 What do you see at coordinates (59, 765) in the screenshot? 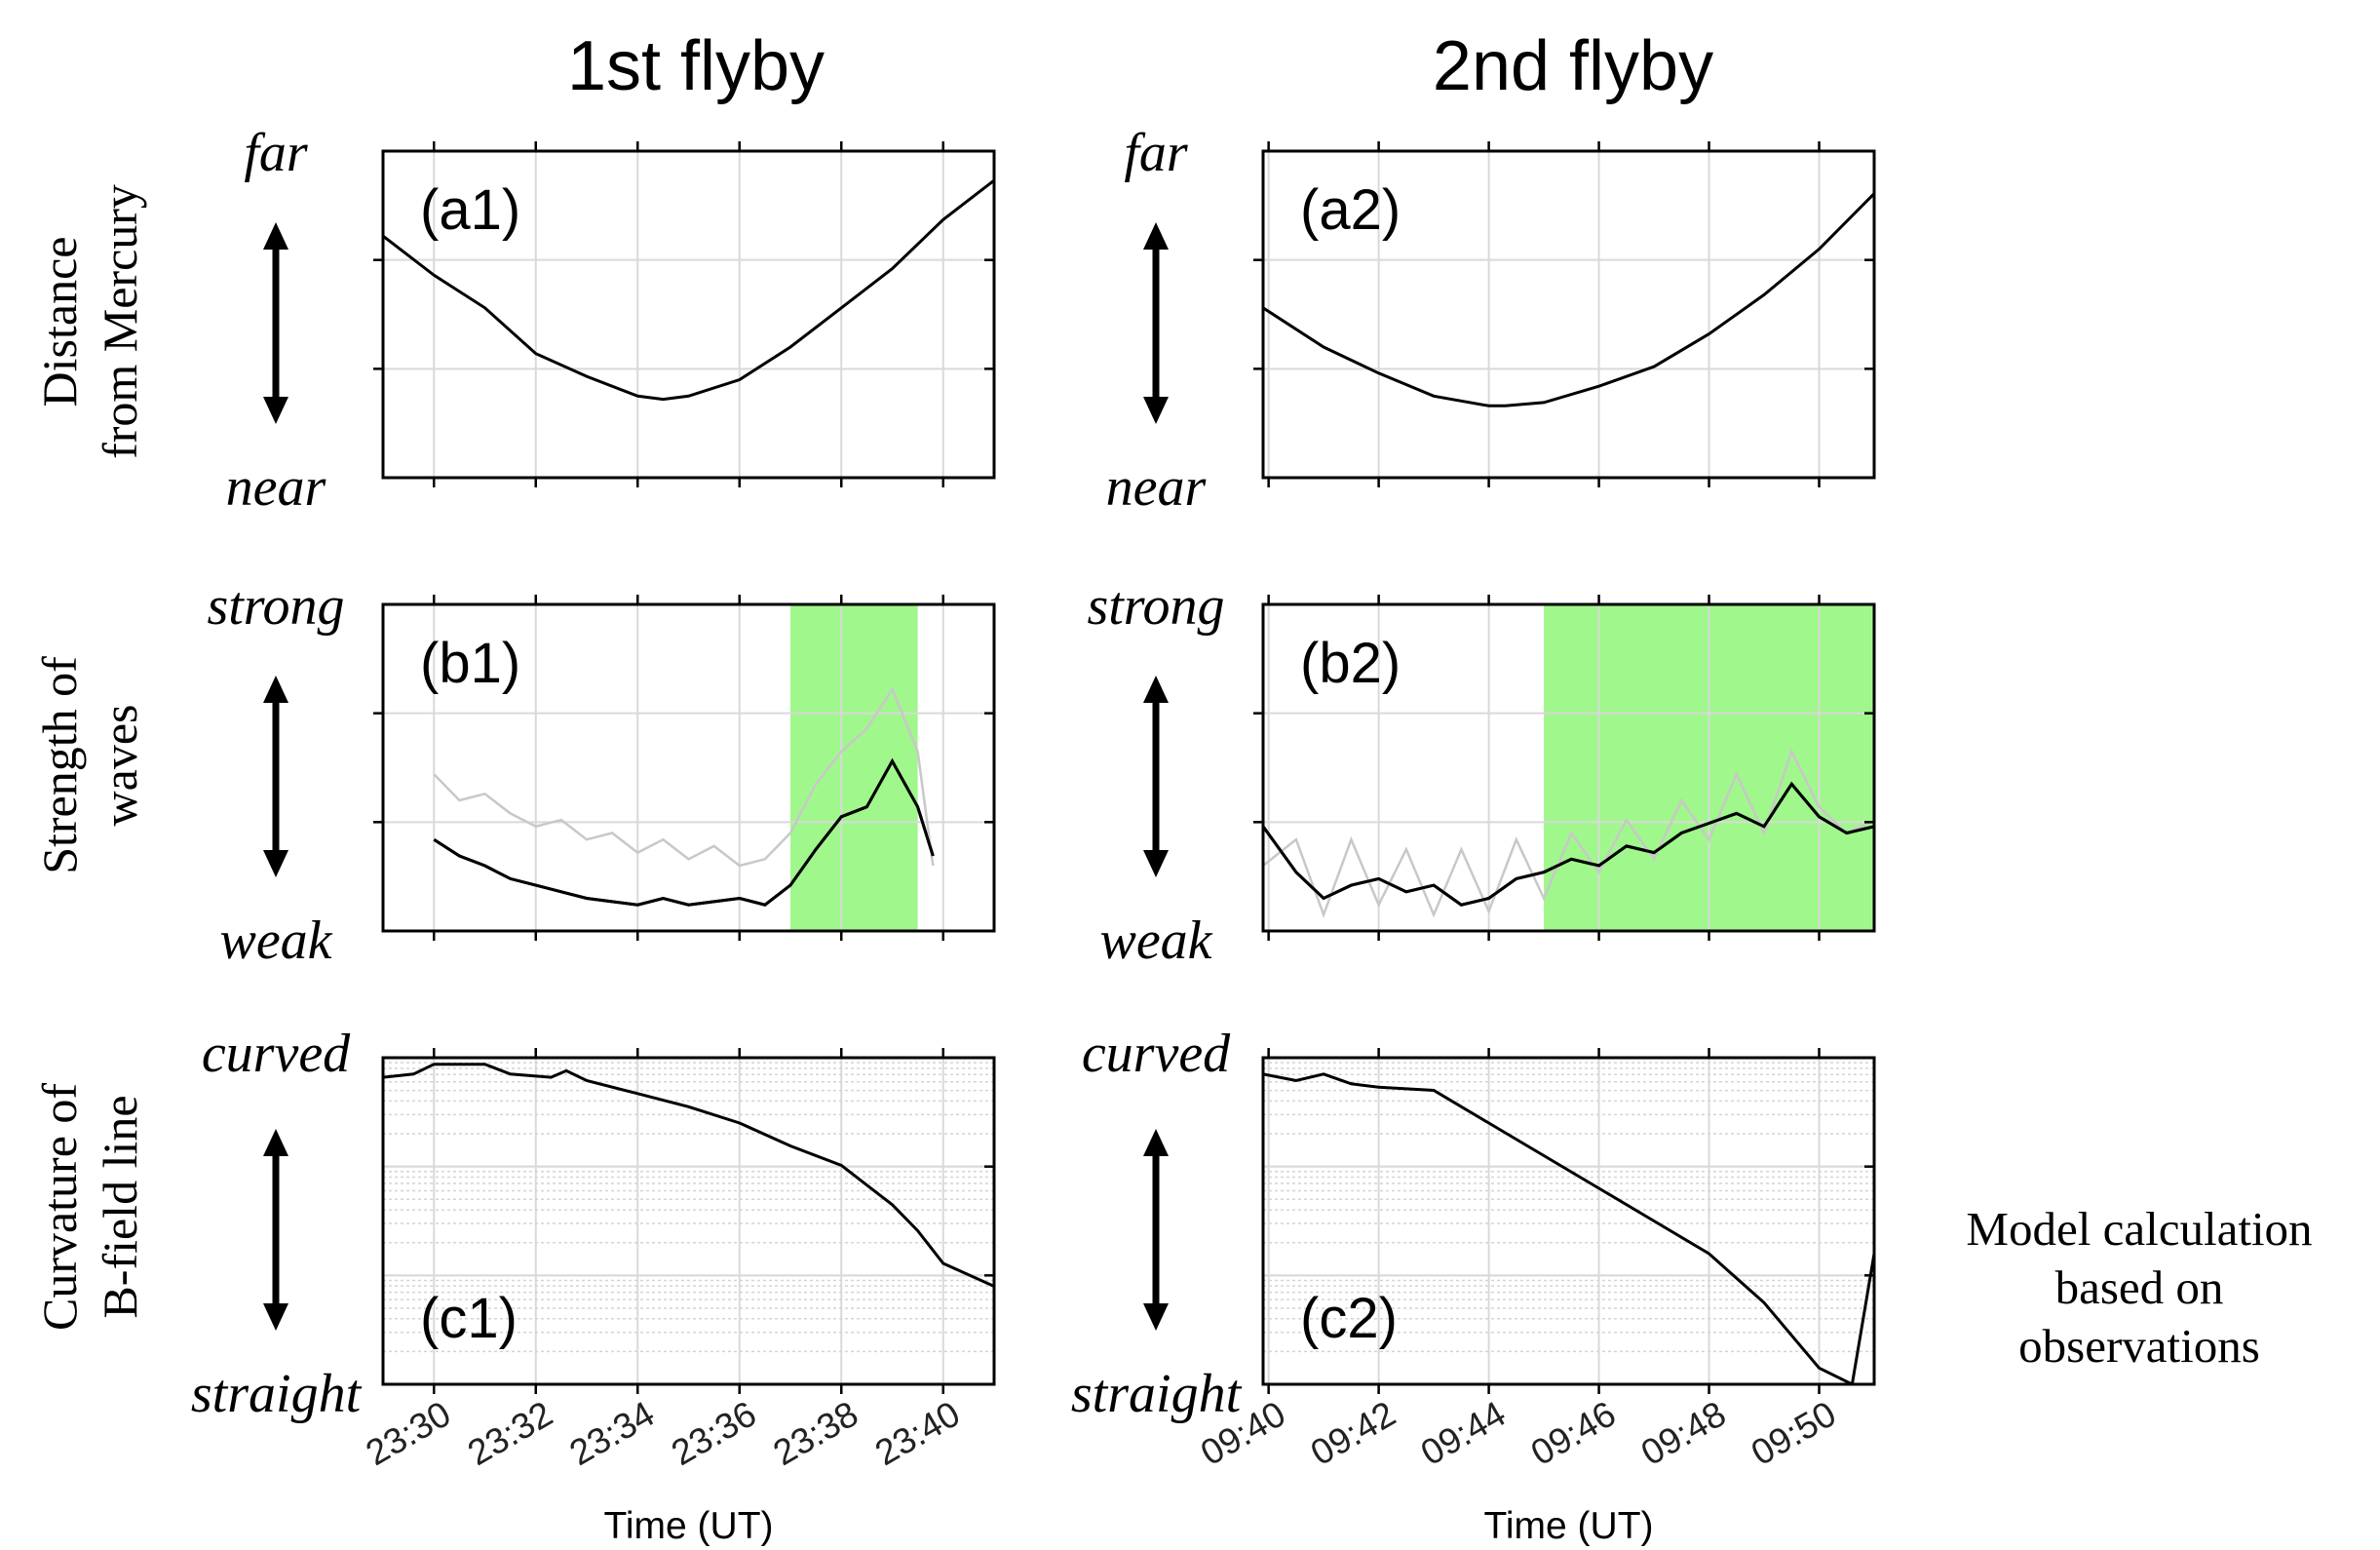
I see `row-label-waves-line1: Strength of` at bounding box center [59, 765].